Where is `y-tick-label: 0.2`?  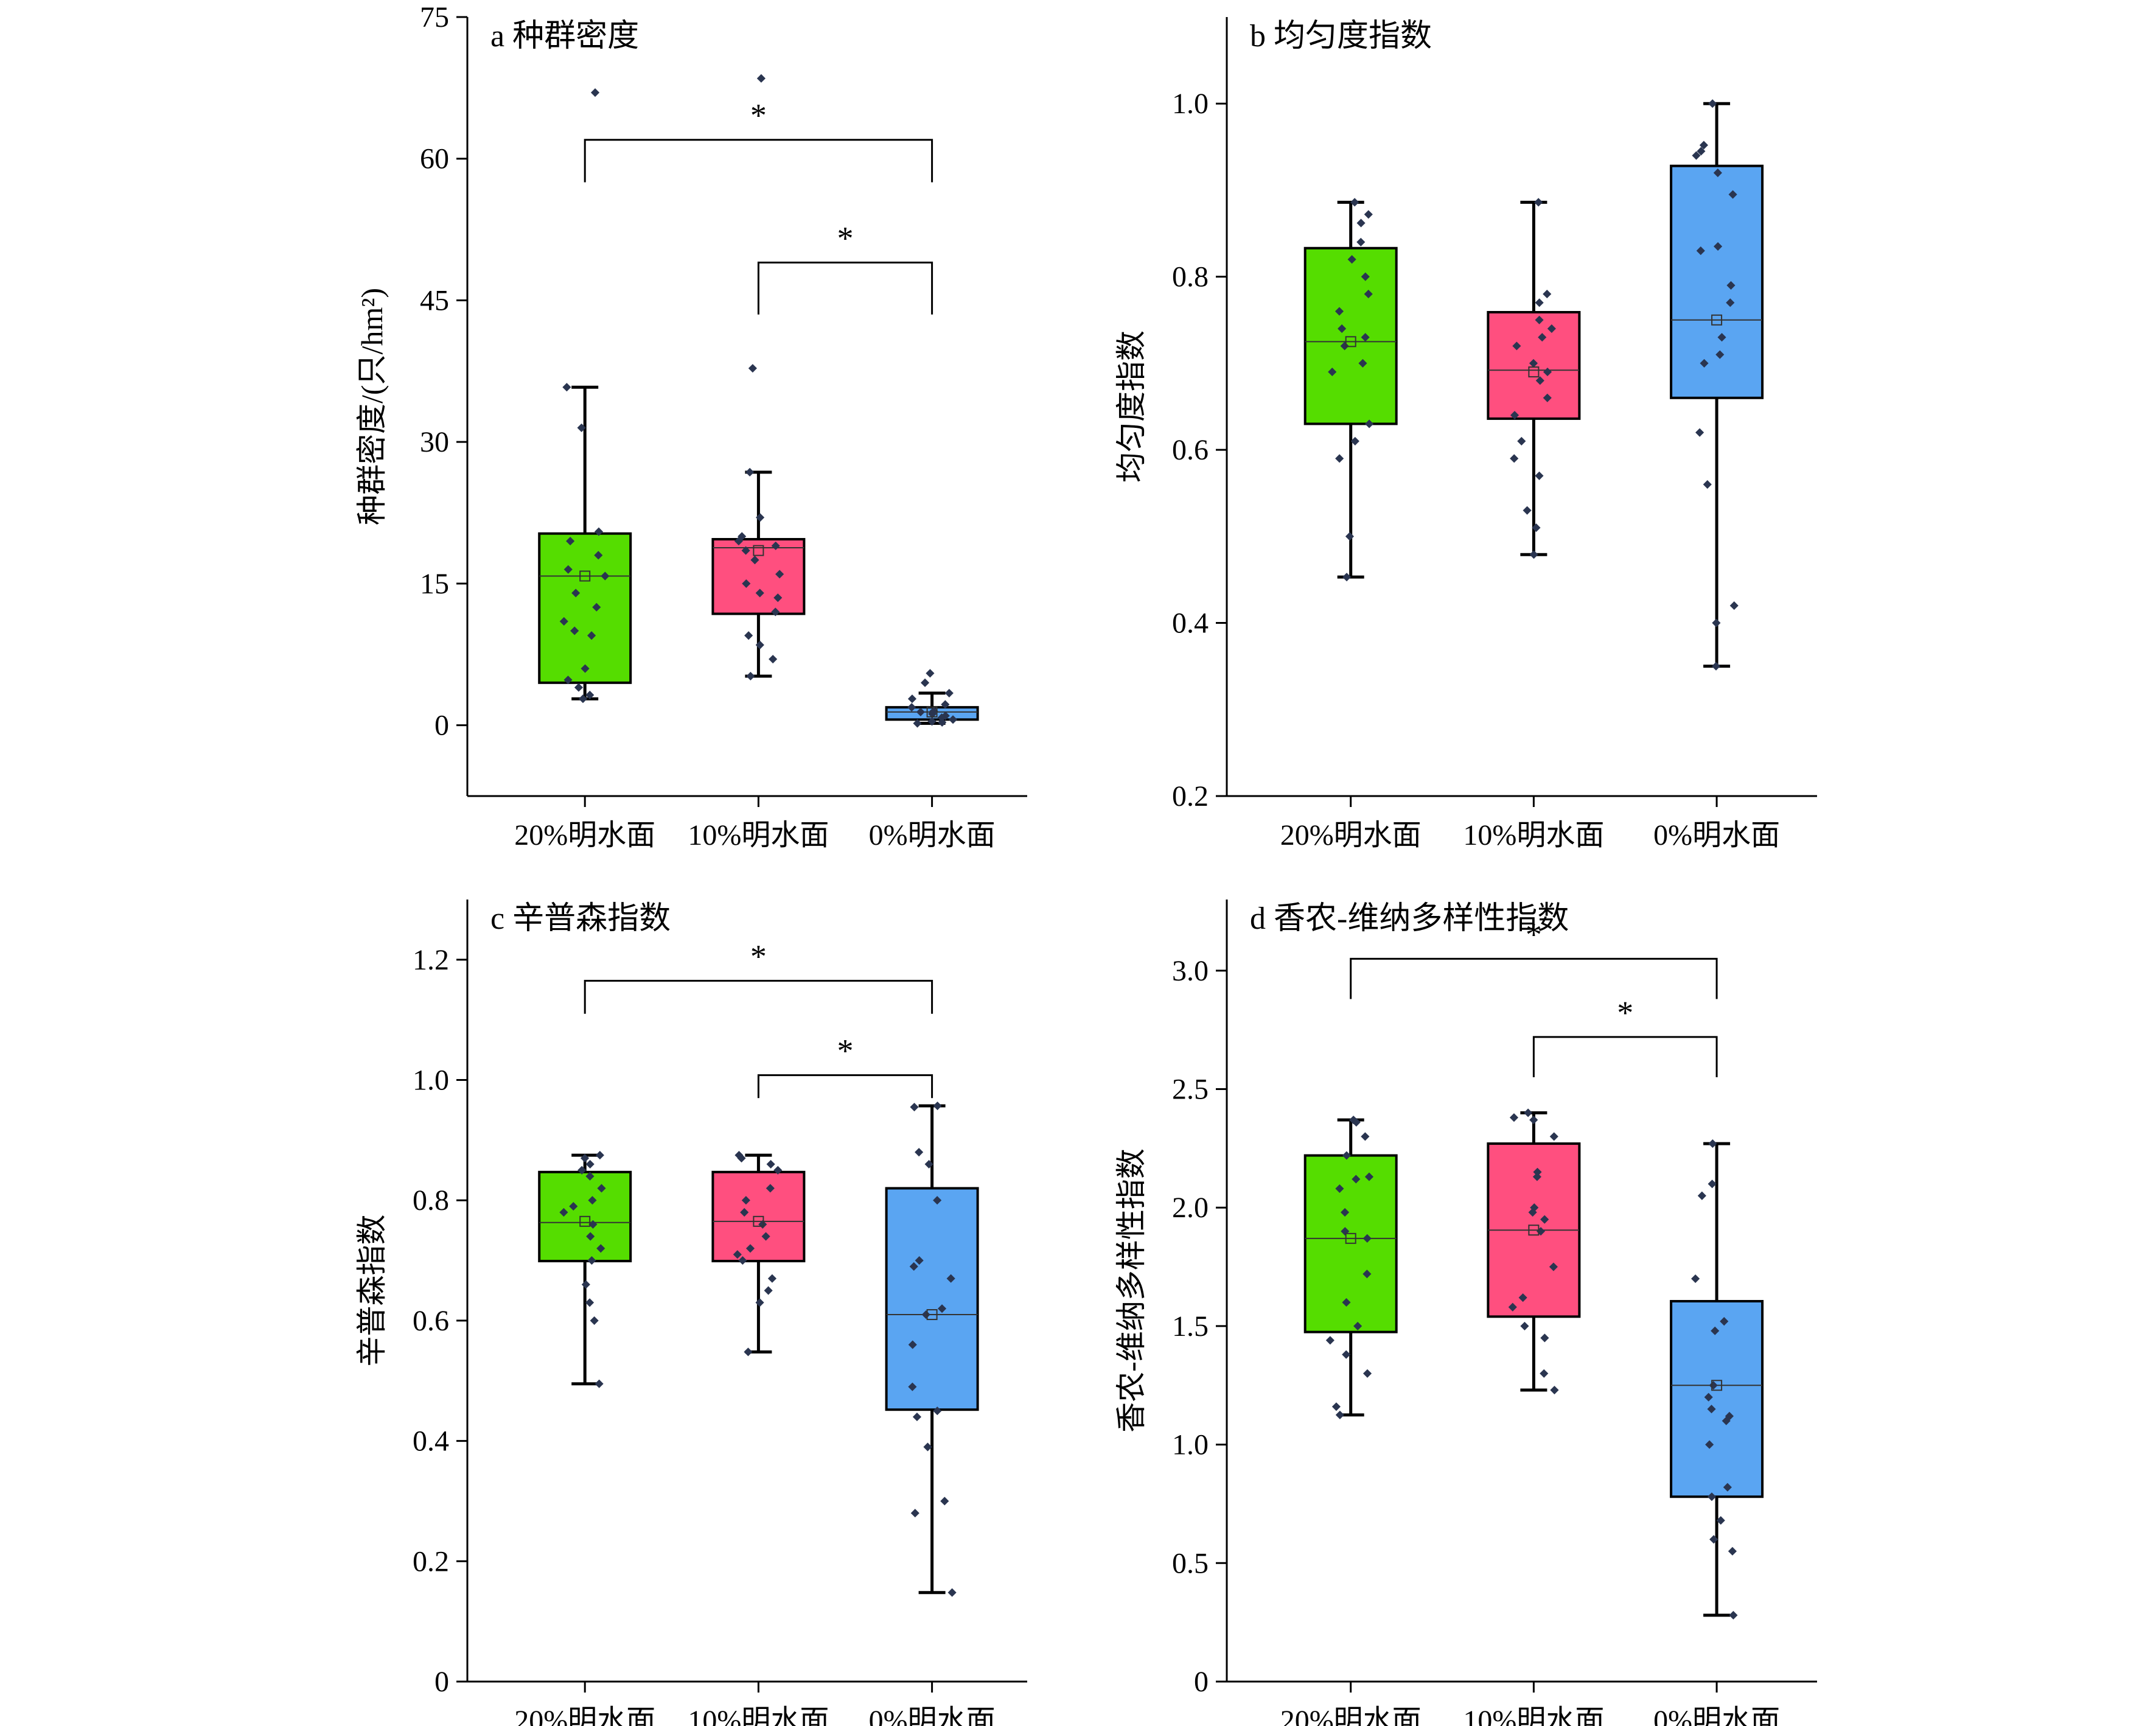
y-tick-label: 0.2 is located at coordinates (1190, 796).